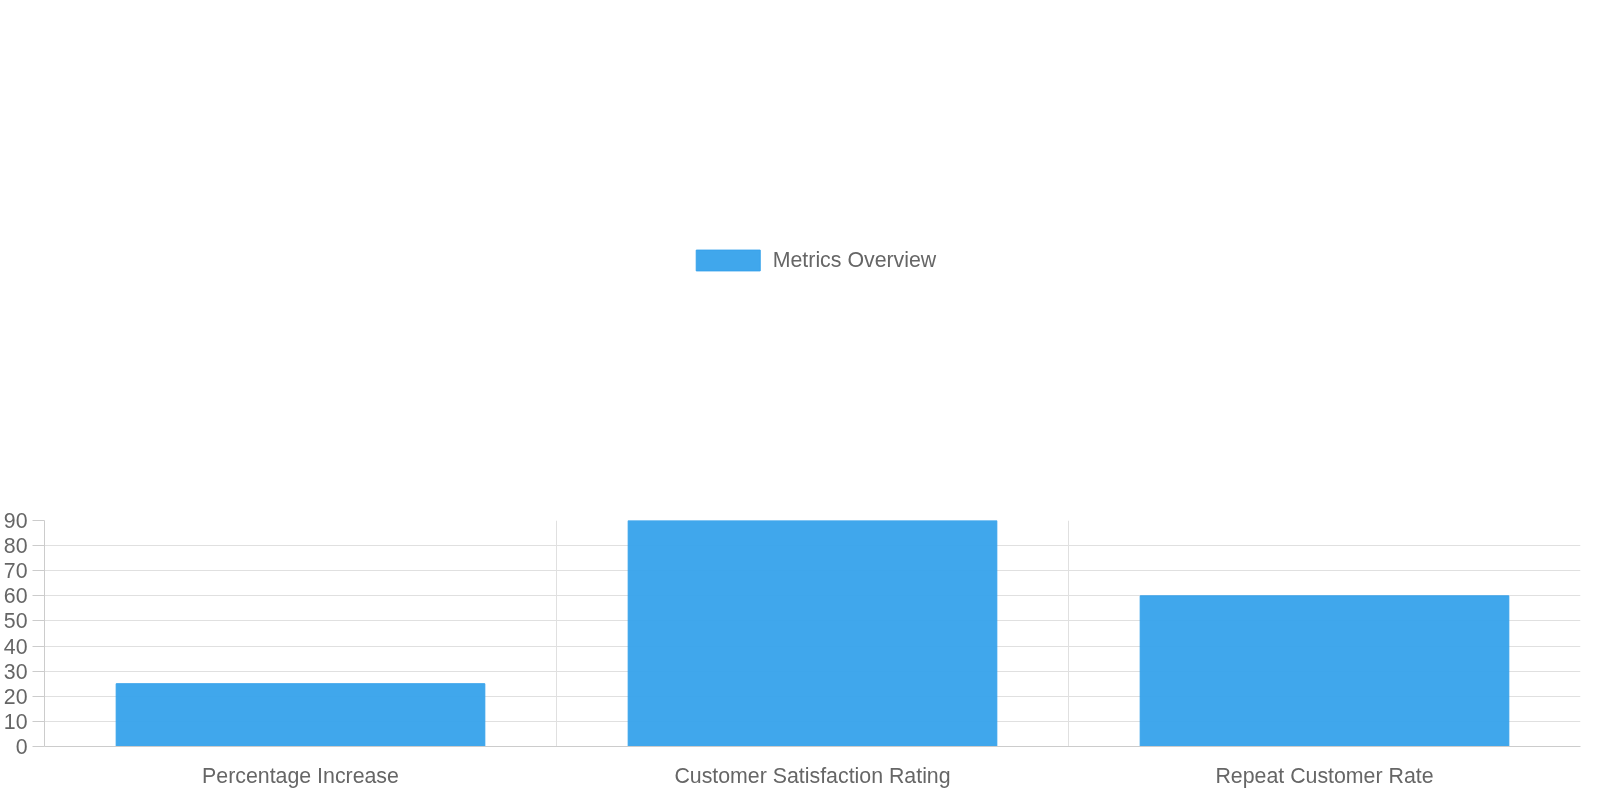 This screenshot has height=800, width=1600. What do you see at coordinates (1324, 775) in the screenshot?
I see `x-tick-label: Repeat Customer Rate` at bounding box center [1324, 775].